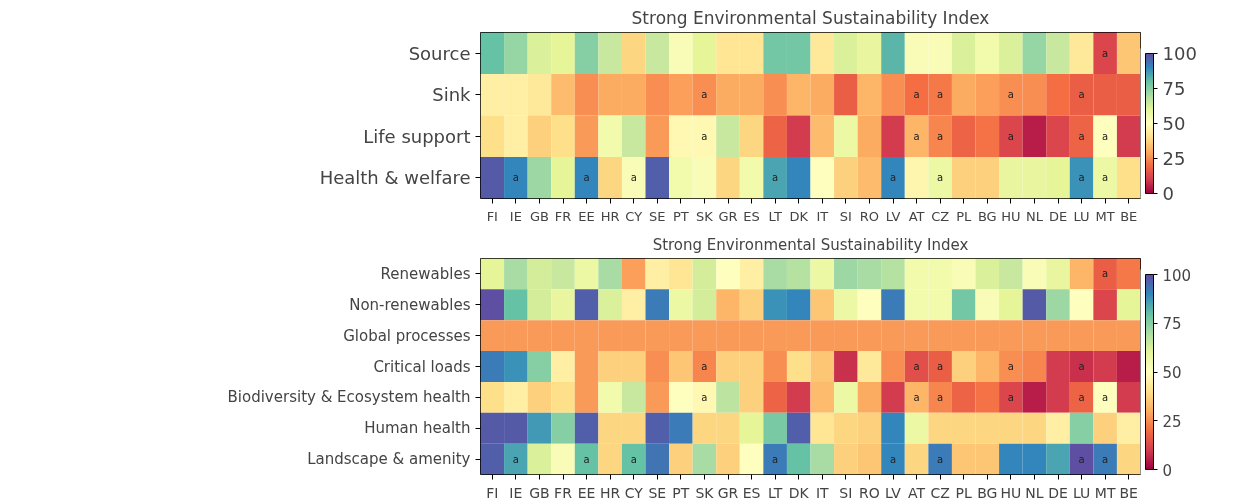 The image size is (1252, 504). What do you see at coordinates (349, 397) in the screenshot?
I see `y-tick-label: Biodiversity & Ecosystem health` at bounding box center [349, 397].